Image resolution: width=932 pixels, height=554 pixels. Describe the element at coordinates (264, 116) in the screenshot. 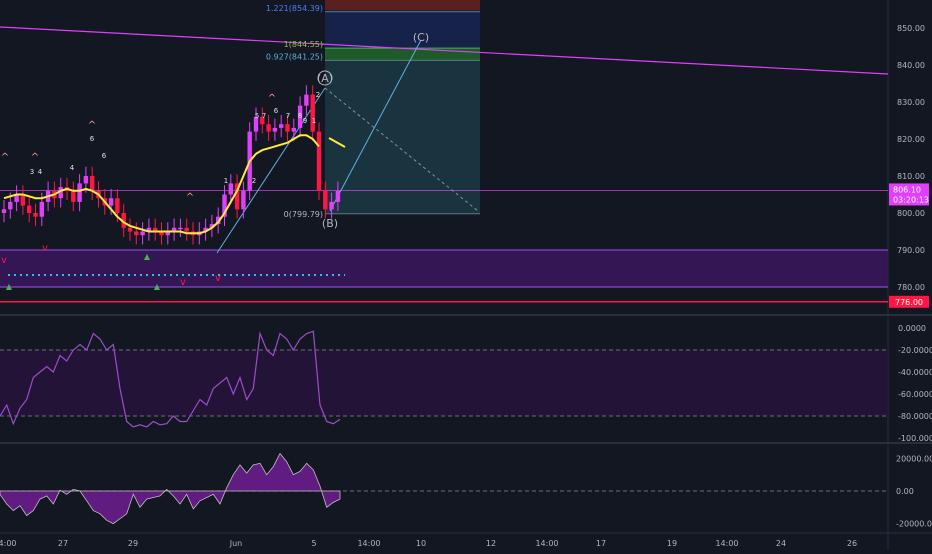

I see `sequence-number: 7` at that location.